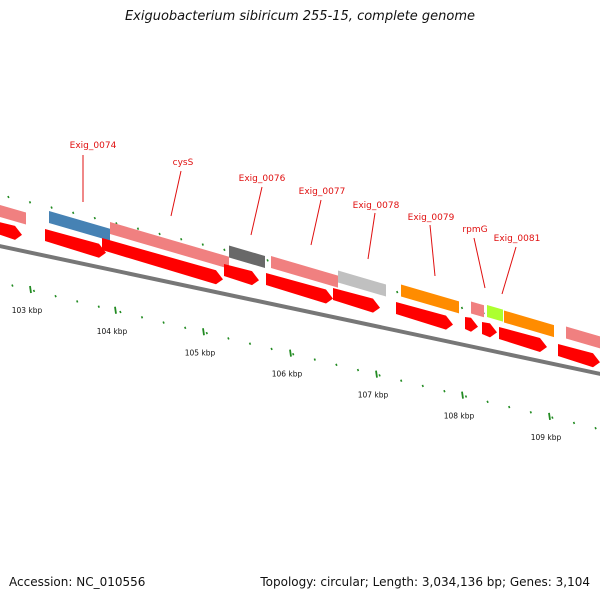 Image resolution: width=600 pixels, height=600 pixels. I want to click on gene-label-exig_0081: Exig_0081, so click(517, 239).